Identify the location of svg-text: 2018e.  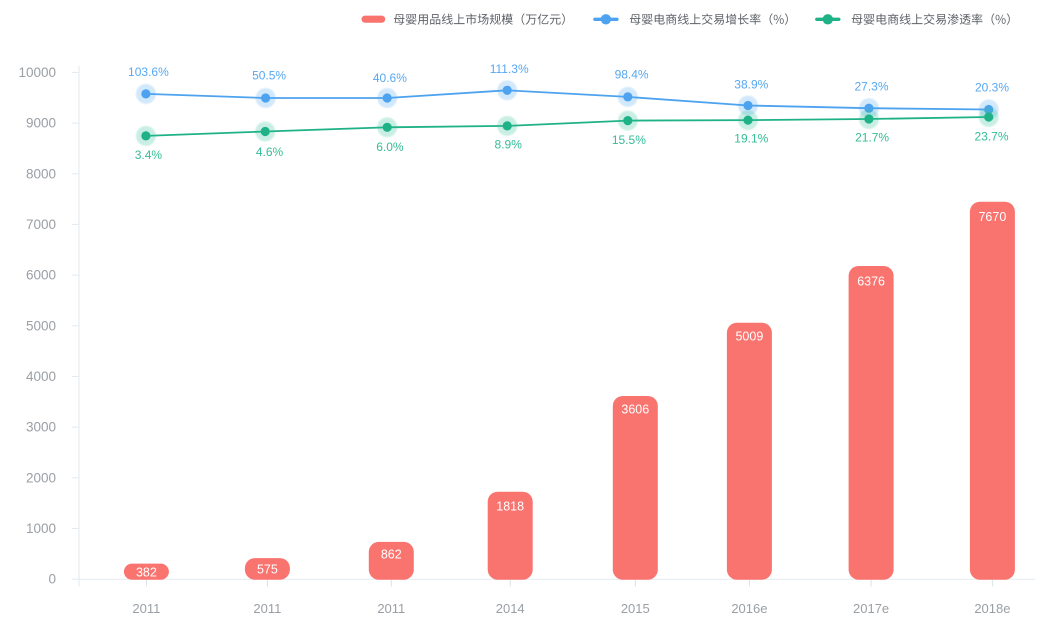
(992, 608).